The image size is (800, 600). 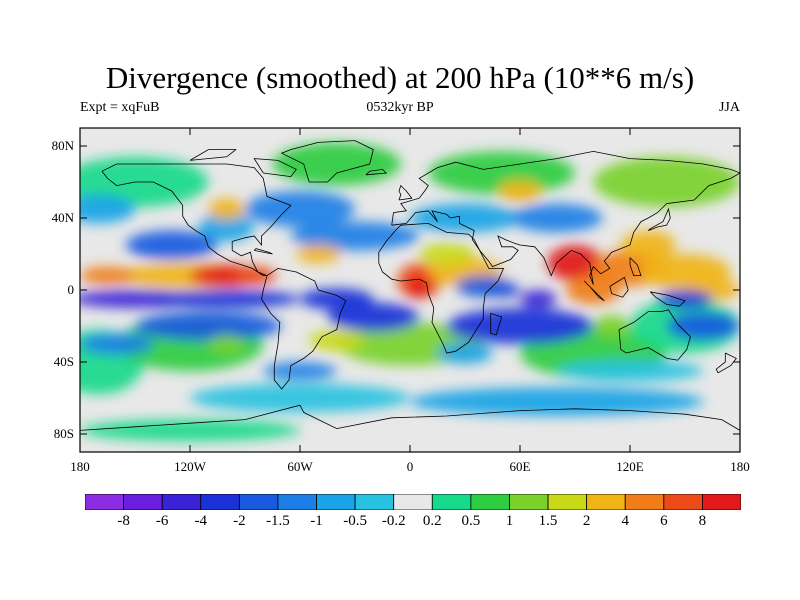 What do you see at coordinates (190, 466) in the screenshot?
I see `x-tick-label: 120W` at bounding box center [190, 466].